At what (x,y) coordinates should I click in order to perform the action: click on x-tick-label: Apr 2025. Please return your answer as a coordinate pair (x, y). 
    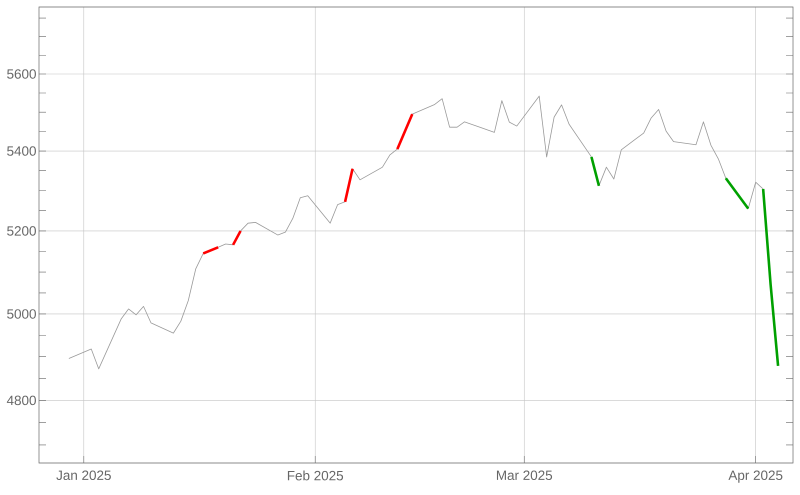
    Looking at the image, I should click on (755, 476).